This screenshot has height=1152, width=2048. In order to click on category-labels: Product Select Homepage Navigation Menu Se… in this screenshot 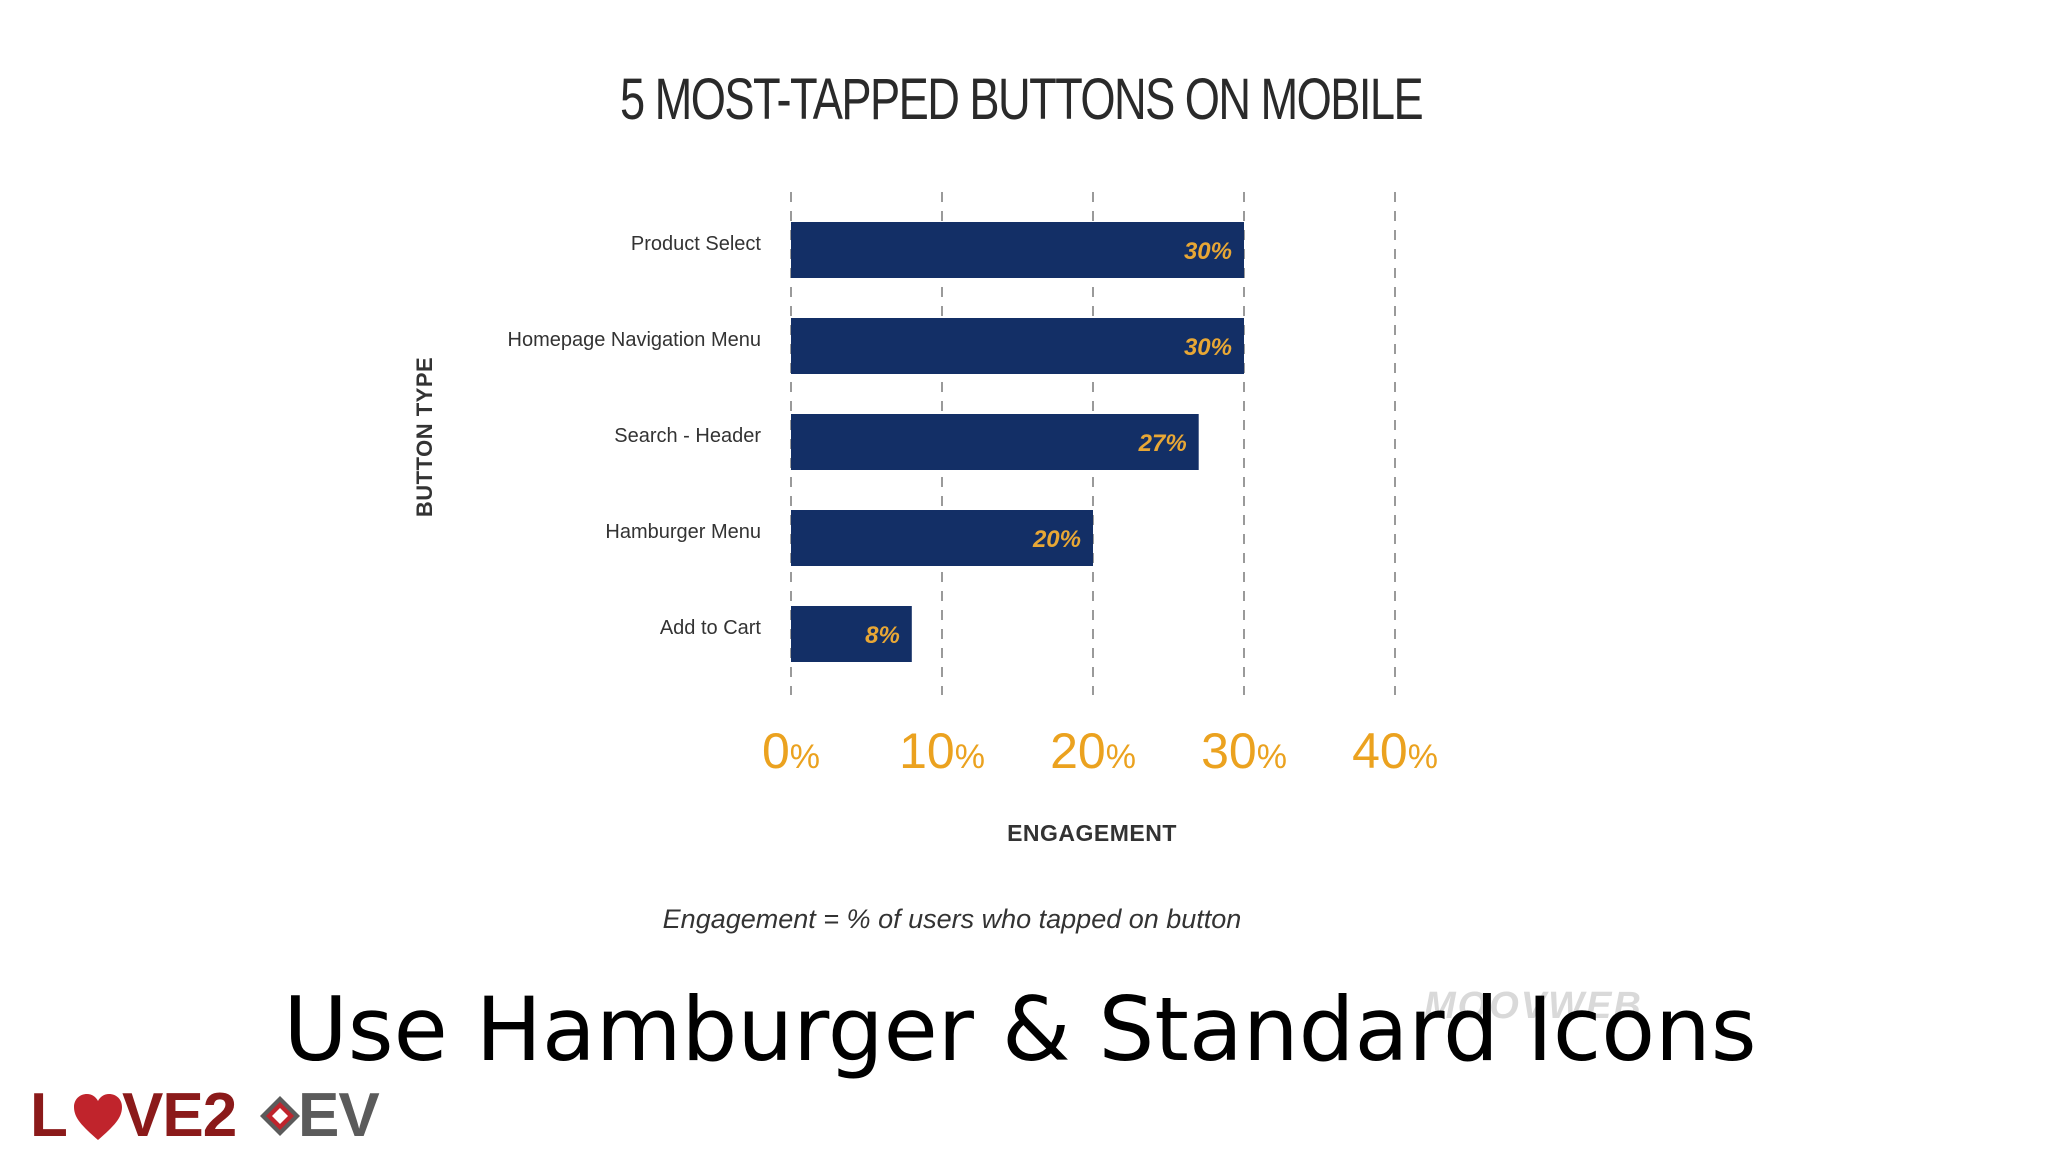, I will do `click(635, 436)`.